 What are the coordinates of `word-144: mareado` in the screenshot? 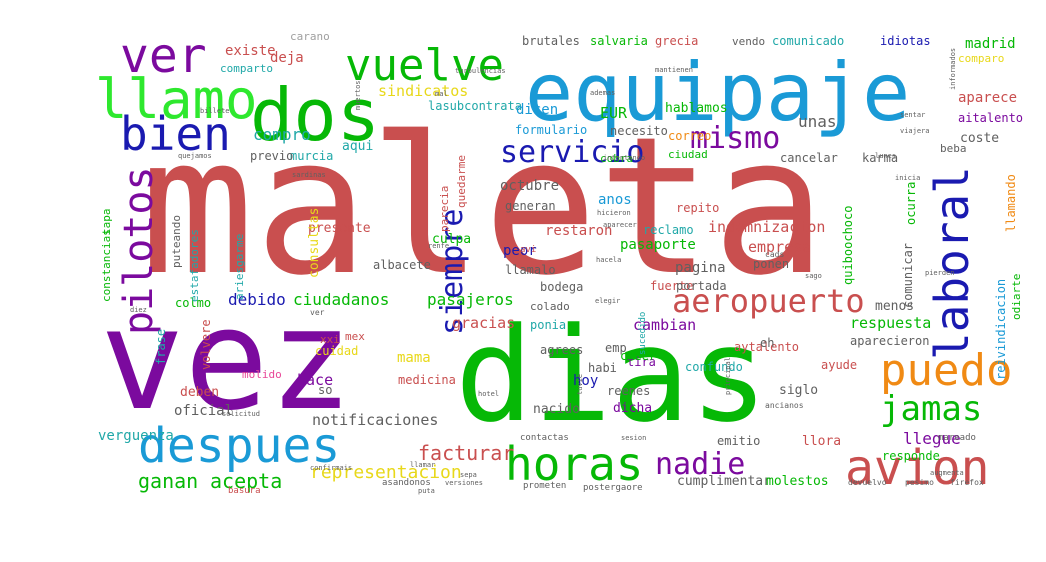 It's located at (957, 438).